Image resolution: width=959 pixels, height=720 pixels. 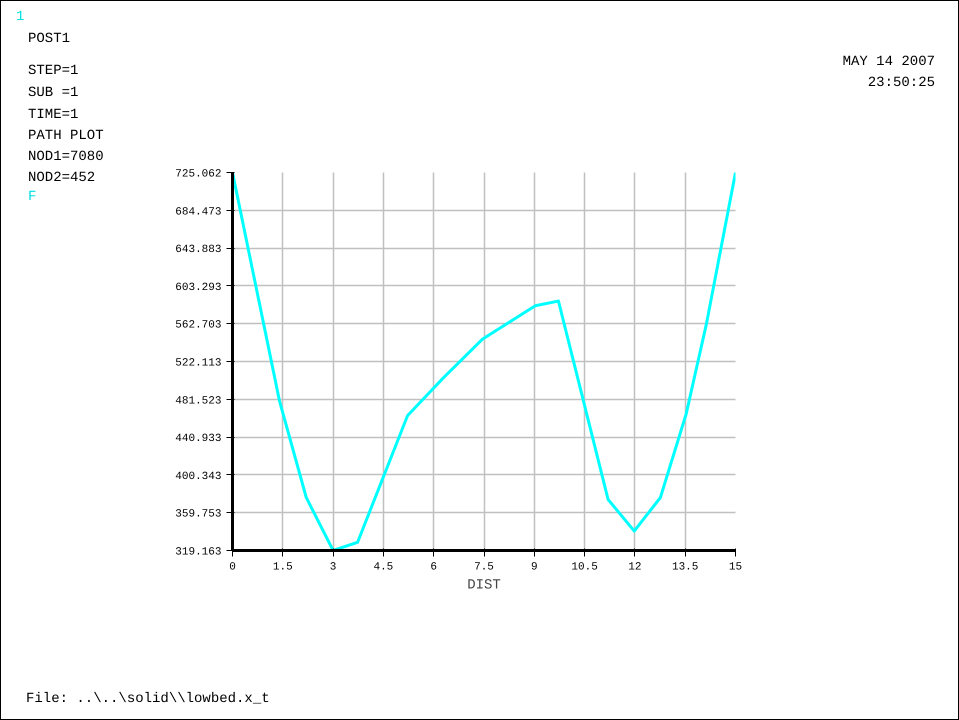 I want to click on text: TIME=1, so click(x=53, y=115).